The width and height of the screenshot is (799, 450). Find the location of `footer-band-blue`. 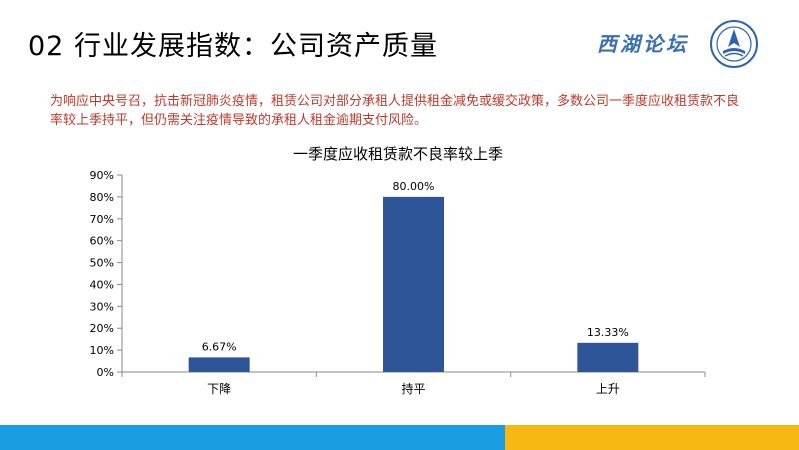

footer-band-blue is located at coordinates (252, 437).